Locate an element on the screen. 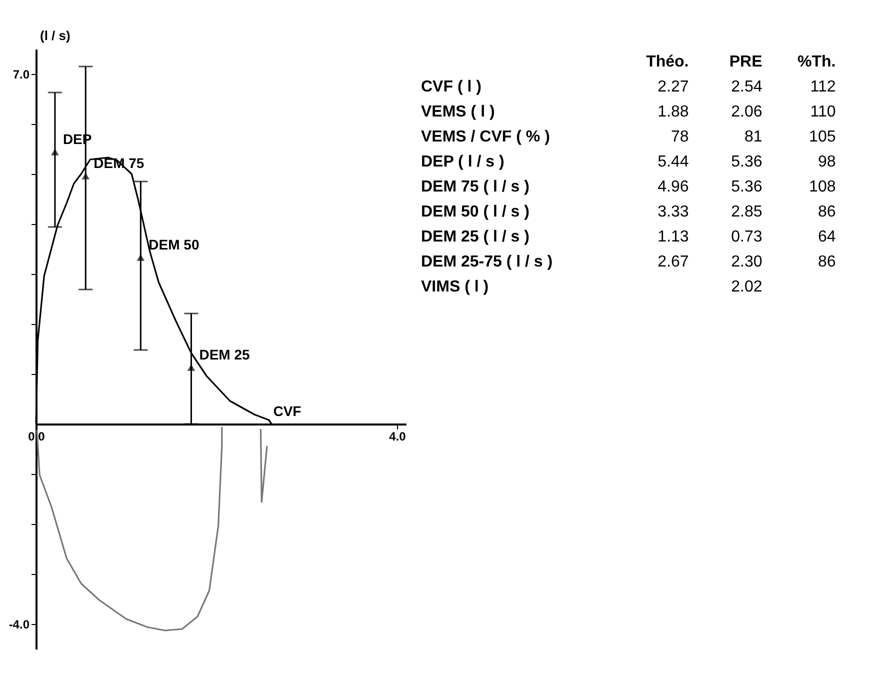 This screenshot has width=892, height=675. text: 1.88 is located at coordinates (673, 112).